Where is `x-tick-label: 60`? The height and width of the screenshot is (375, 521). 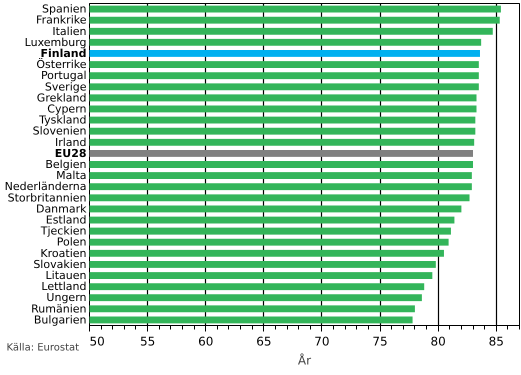 x-tick-label: 60 is located at coordinates (206, 341).